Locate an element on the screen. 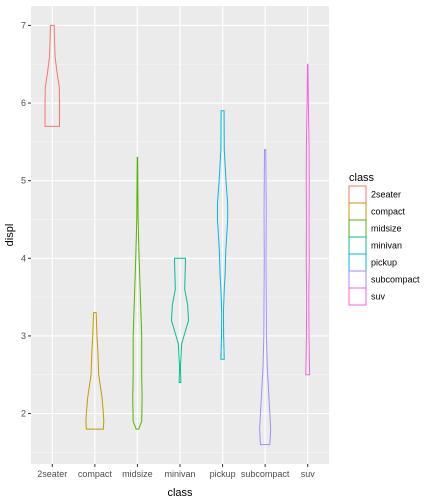 The image size is (432, 504). y-tick-label: 7 is located at coordinates (23, 25).